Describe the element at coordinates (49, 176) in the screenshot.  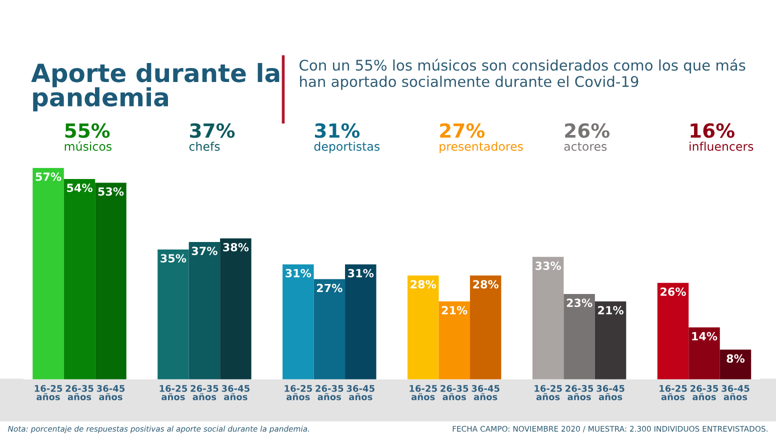
I see `data-label: 57%` at that location.